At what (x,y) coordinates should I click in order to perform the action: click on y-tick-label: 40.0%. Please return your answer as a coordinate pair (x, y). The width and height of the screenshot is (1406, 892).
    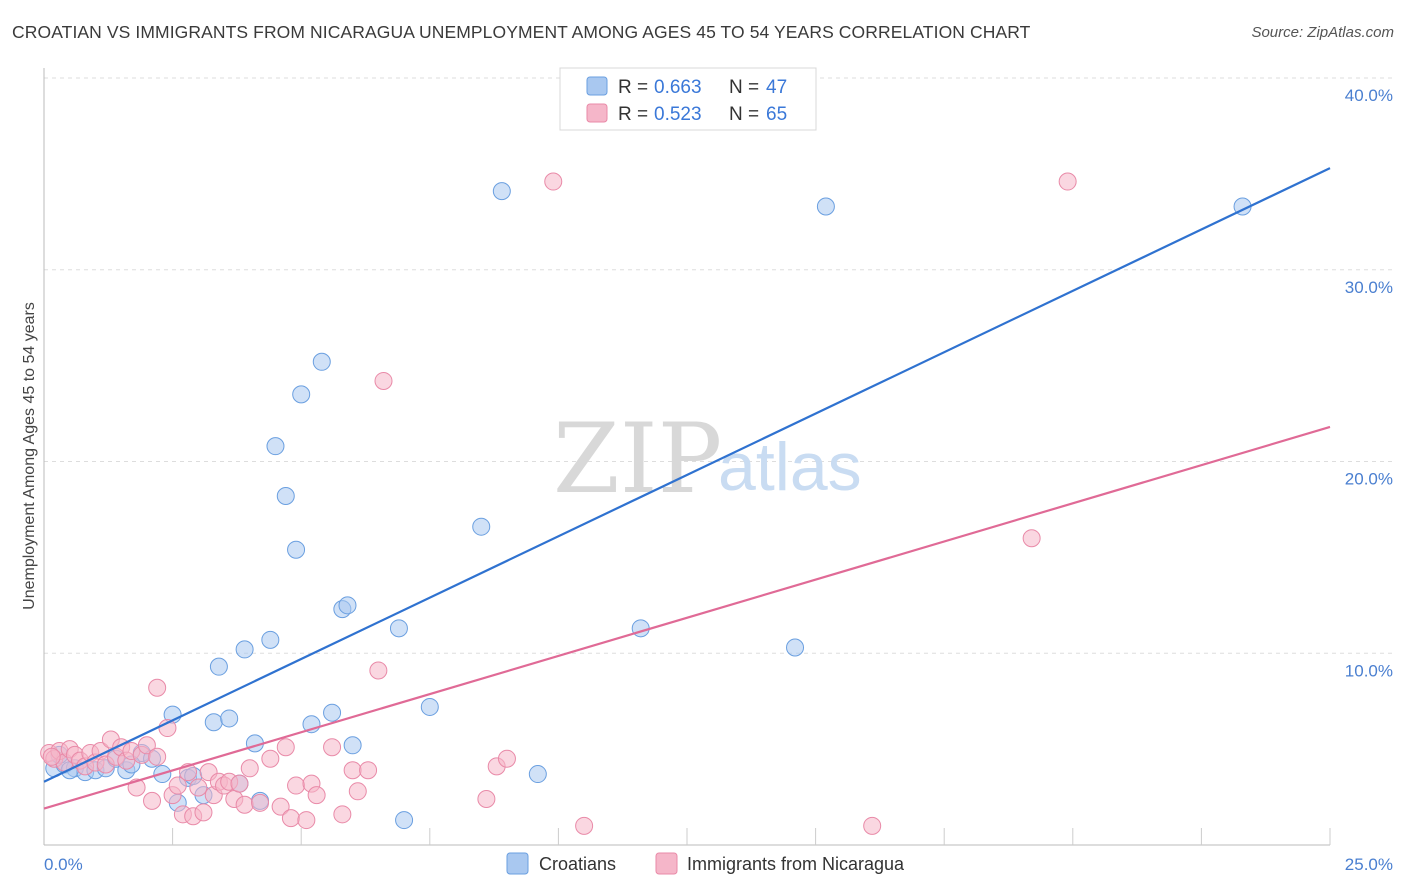
    Looking at the image, I should click on (1369, 95).